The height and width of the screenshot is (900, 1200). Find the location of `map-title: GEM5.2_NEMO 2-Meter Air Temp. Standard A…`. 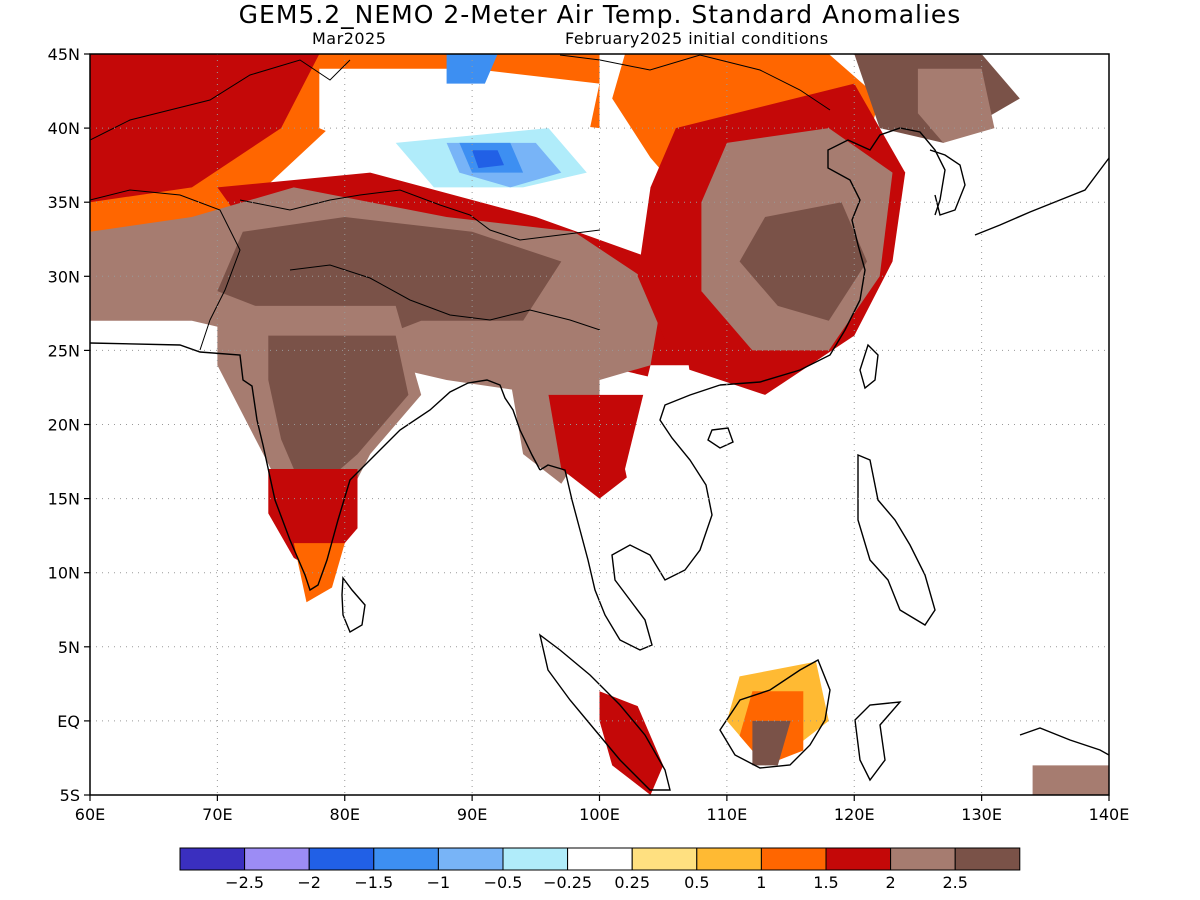

map-title: GEM5.2_NEMO 2-Meter Air Temp. Standard A… is located at coordinates (600, 14).